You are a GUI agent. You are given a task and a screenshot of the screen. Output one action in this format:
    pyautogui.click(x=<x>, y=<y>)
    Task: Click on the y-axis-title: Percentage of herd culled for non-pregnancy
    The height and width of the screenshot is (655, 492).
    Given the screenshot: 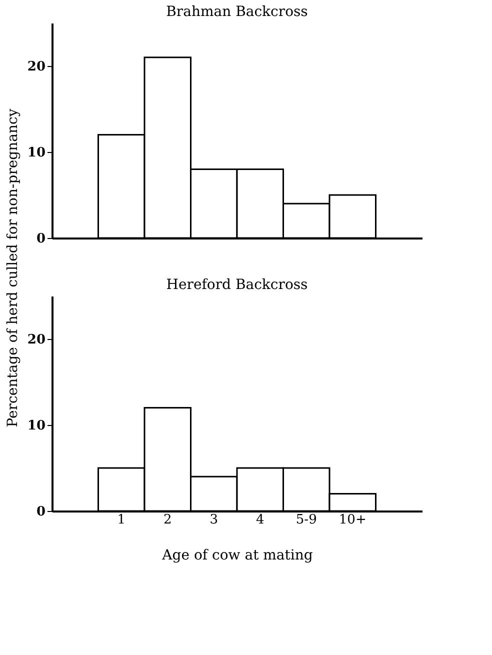 What is the action you would take?
    pyautogui.click(x=13, y=268)
    